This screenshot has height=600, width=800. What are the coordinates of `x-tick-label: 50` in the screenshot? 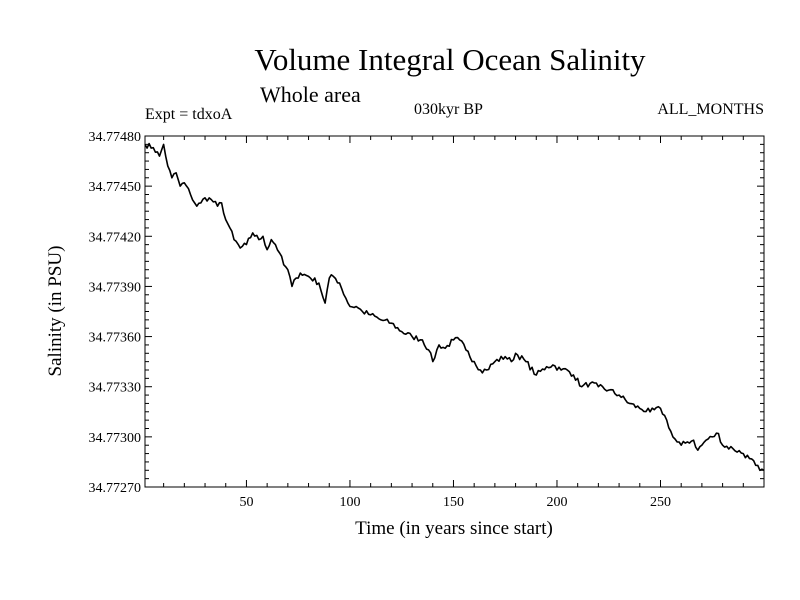 It's located at (246, 502).